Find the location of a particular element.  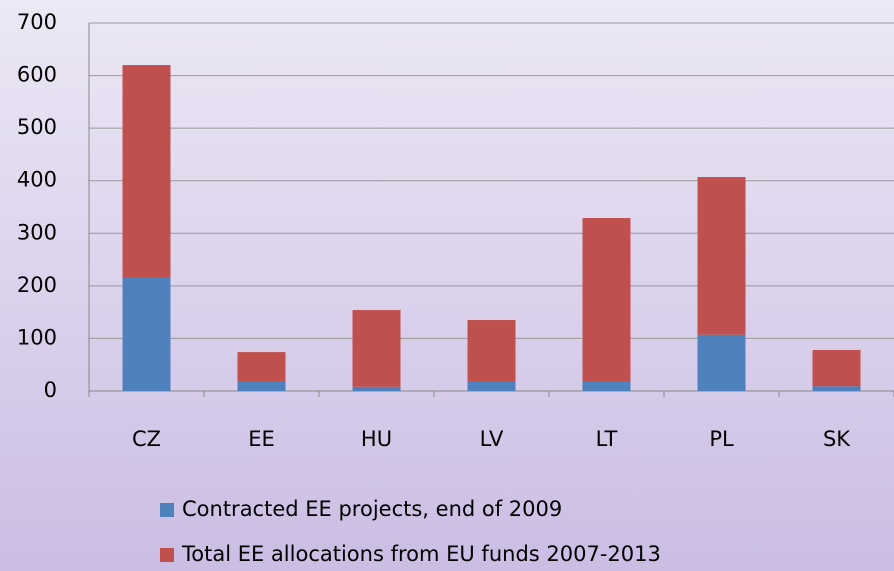

y-tick-label: 500 is located at coordinates (37, 127).